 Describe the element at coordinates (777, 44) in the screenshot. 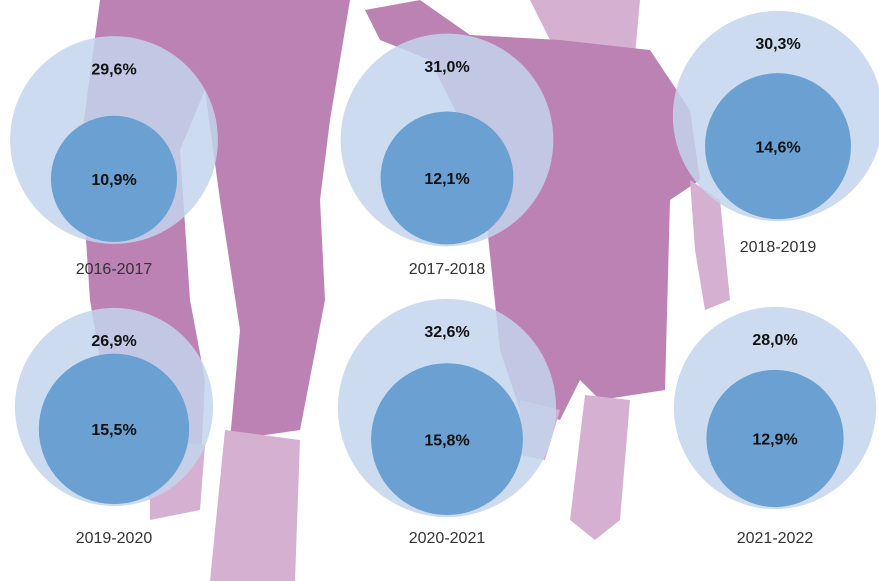

I see `outer-value-label: 30,3%` at that location.